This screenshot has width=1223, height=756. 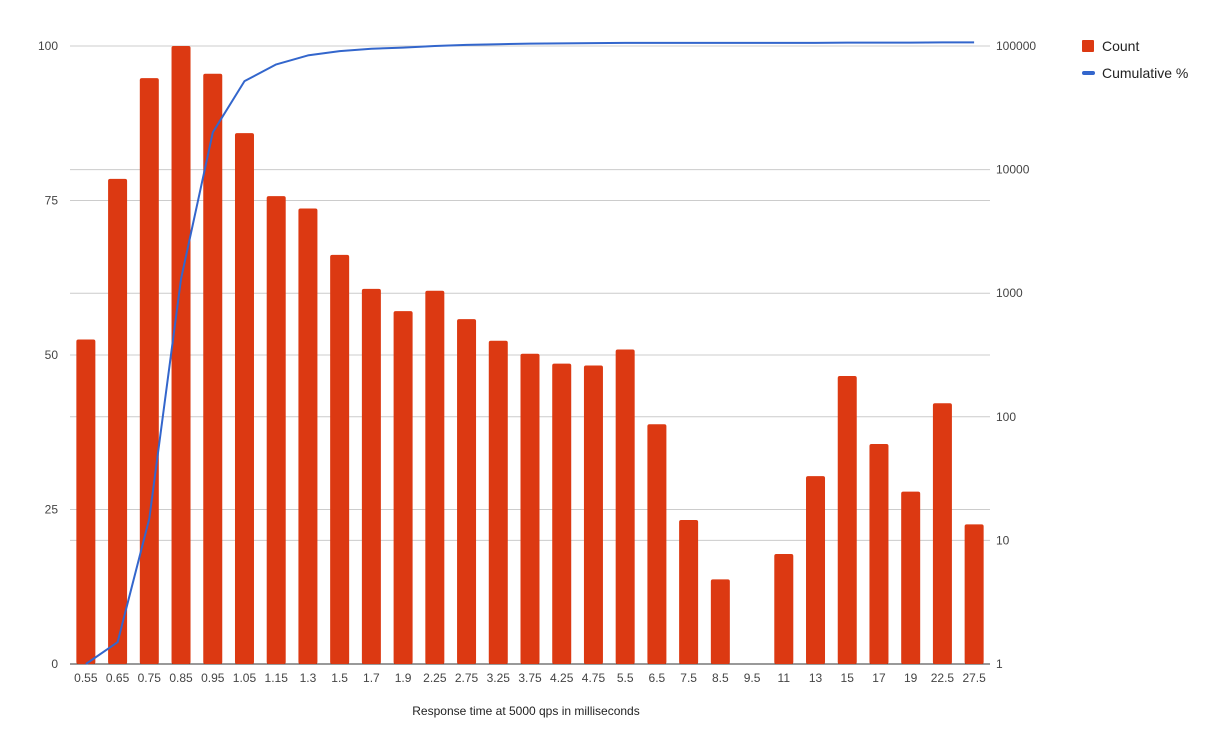 I want to click on right-tick-100000: 100000, so click(x=1016, y=46).